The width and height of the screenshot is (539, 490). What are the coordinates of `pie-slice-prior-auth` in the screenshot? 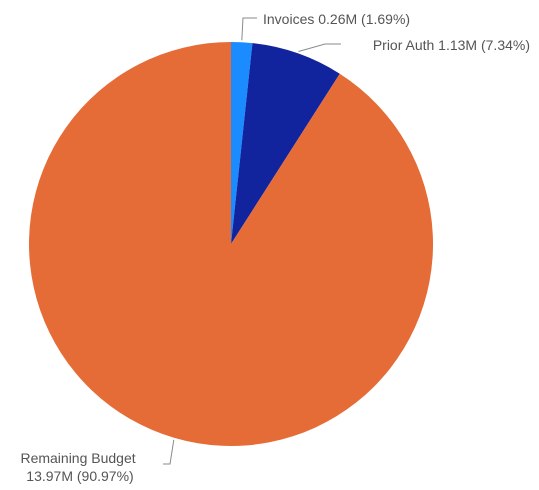 It's located at (285, 143).